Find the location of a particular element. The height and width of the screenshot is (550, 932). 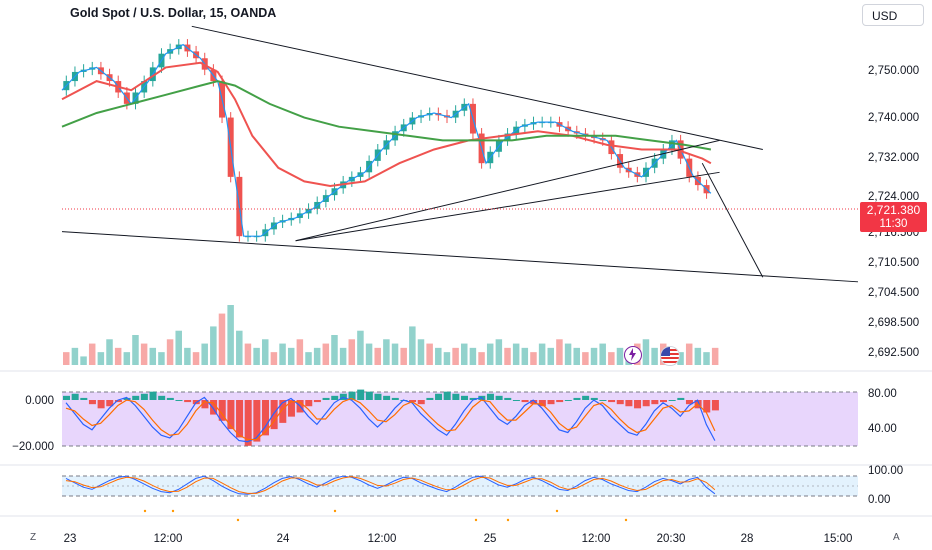

price-tick-label: 2,732.000 is located at coordinates (893, 158).